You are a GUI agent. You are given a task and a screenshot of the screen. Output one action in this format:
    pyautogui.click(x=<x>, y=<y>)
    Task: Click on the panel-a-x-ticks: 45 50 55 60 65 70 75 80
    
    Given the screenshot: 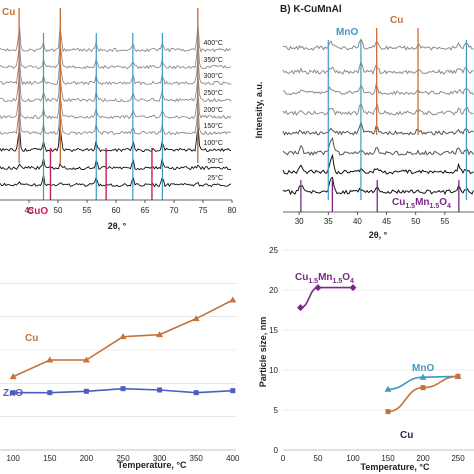 What is the action you would take?
    pyautogui.click(x=131, y=207)
    